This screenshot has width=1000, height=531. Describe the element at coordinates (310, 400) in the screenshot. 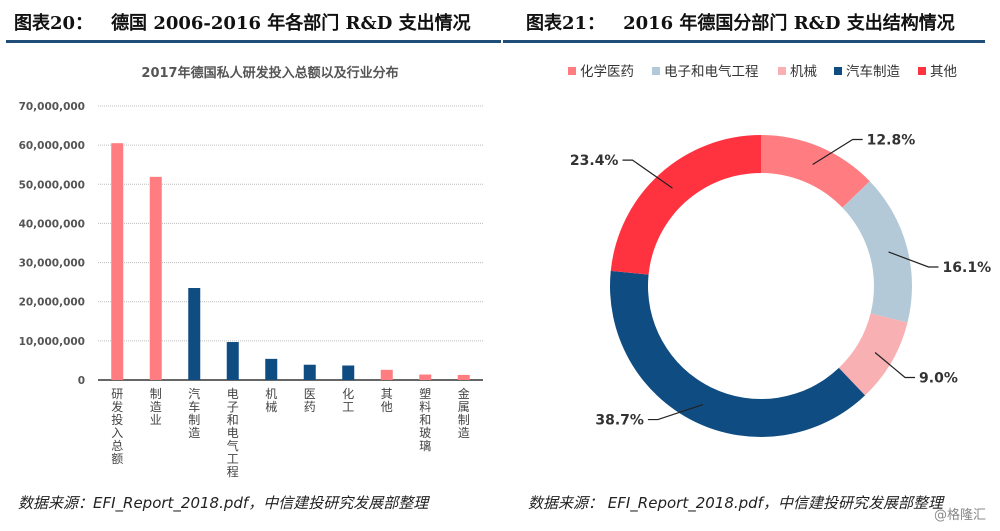

I see `x-tick-label: 医药` at that location.